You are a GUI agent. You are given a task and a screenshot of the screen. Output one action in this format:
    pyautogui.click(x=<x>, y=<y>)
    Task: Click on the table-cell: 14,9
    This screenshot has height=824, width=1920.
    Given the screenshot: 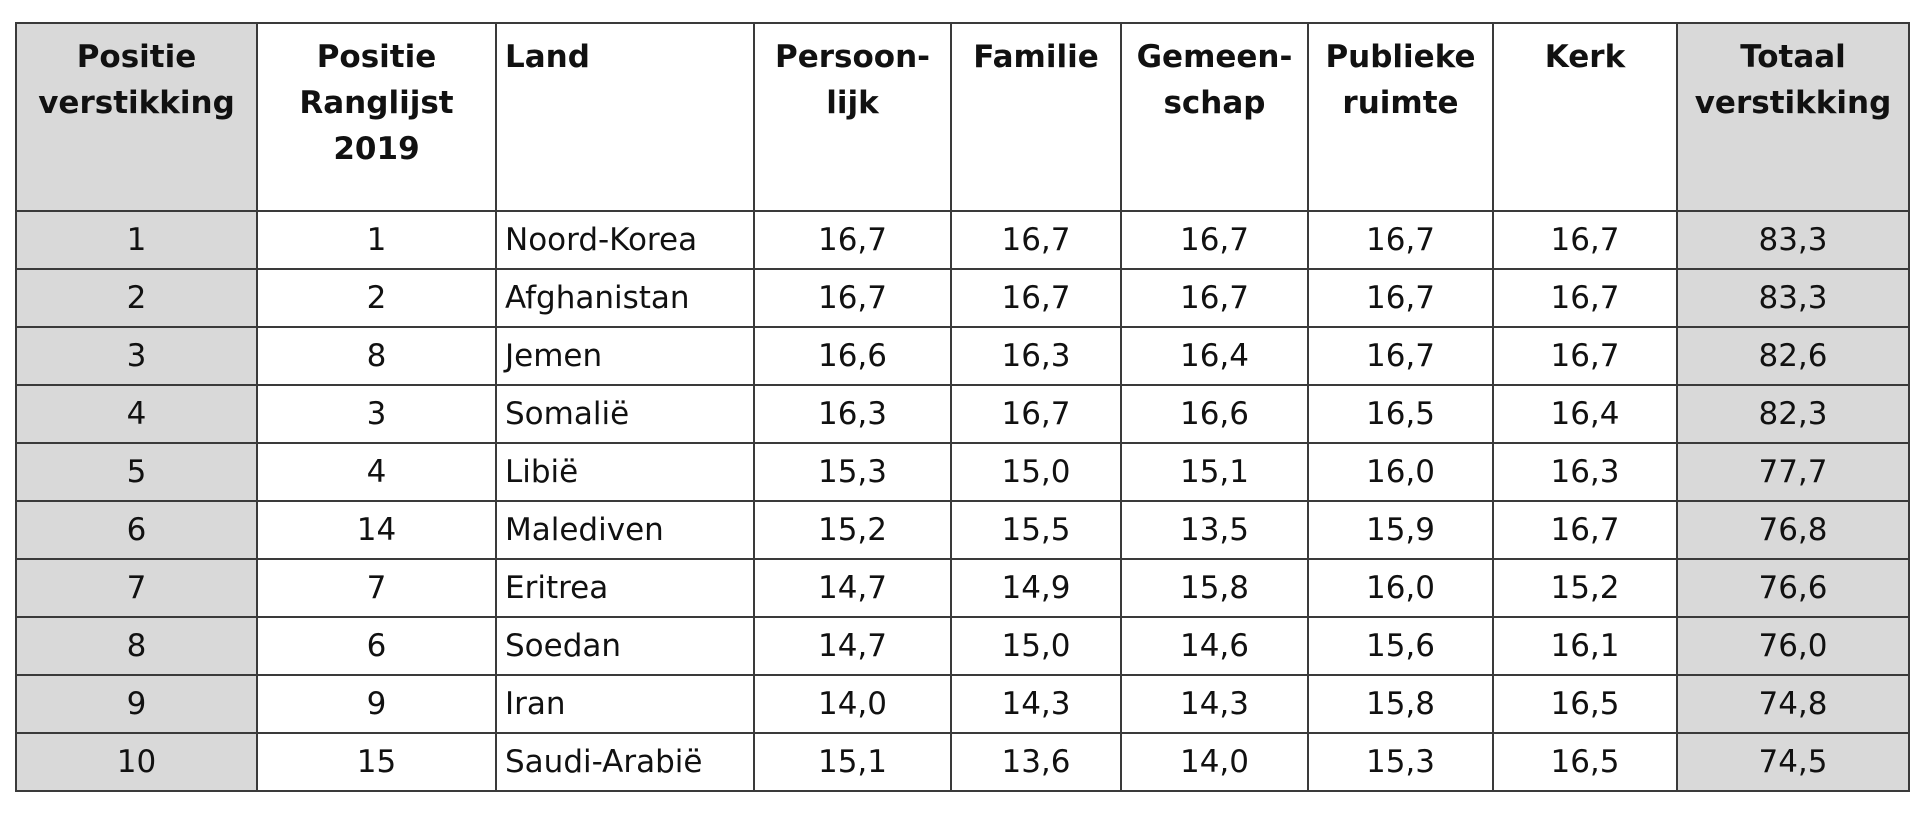 What is the action you would take?
    pyautogui.click(x=1036, y=588)
    